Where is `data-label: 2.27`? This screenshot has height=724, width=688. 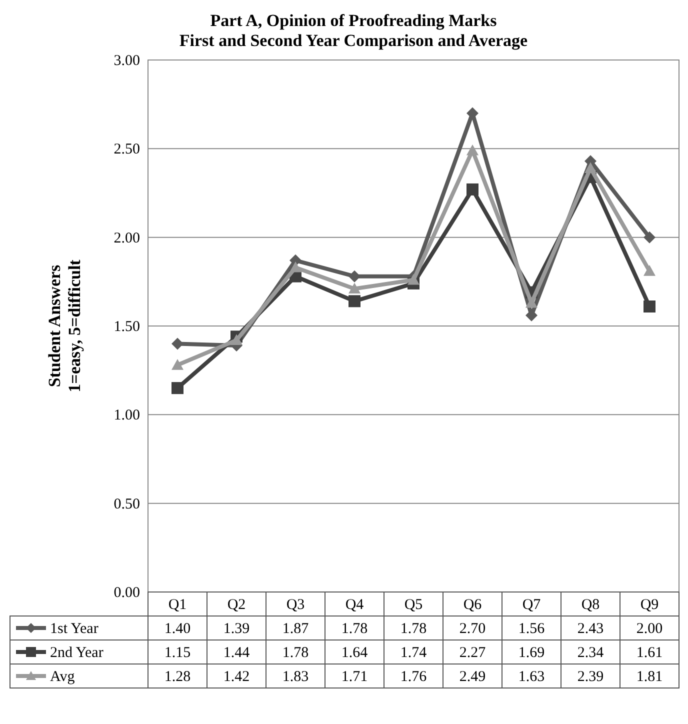 data-label: 2.27 is located at coordinates (472, 653).